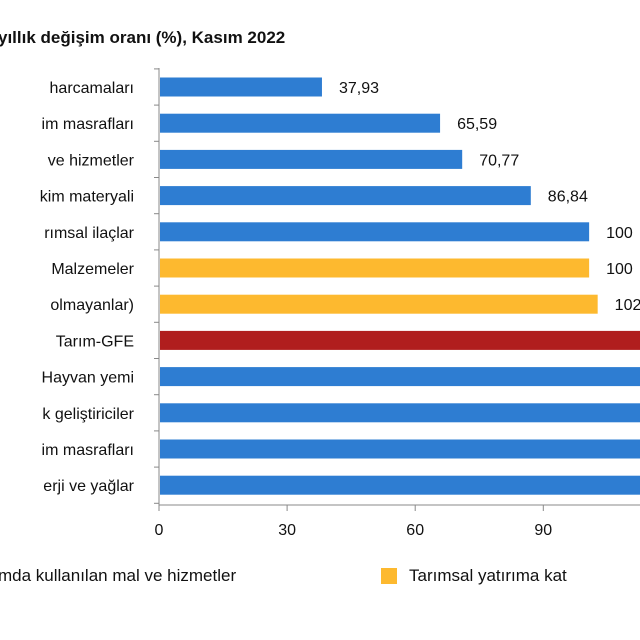  What do you see at coordinates (143, 37) in the screenshot?
I see `chart-title: yıllık değişim oranı (%), Kasım 2022` at bounding box center [143, 37].